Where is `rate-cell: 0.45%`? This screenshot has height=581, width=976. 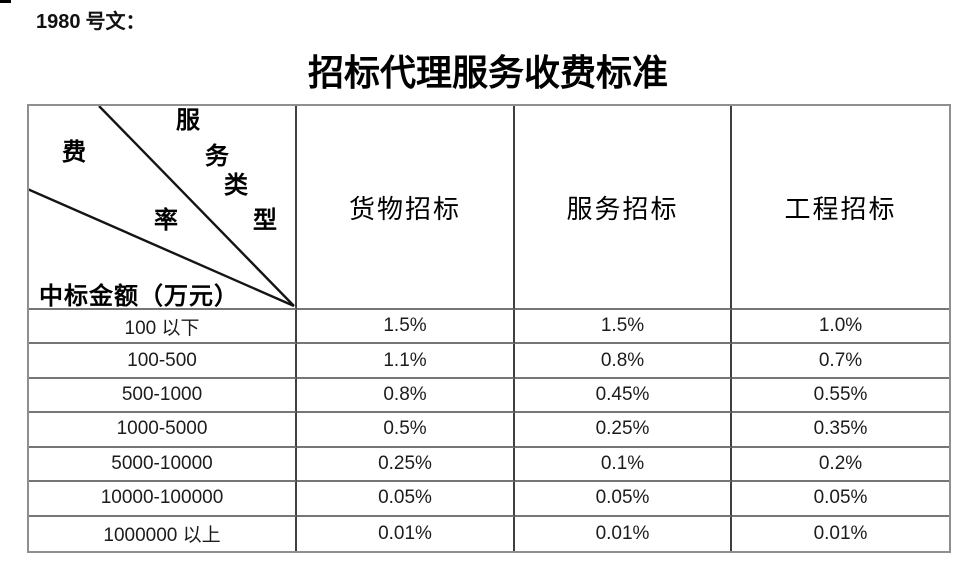 rate-cell: 0.45% is located at coordinates (623, 396).